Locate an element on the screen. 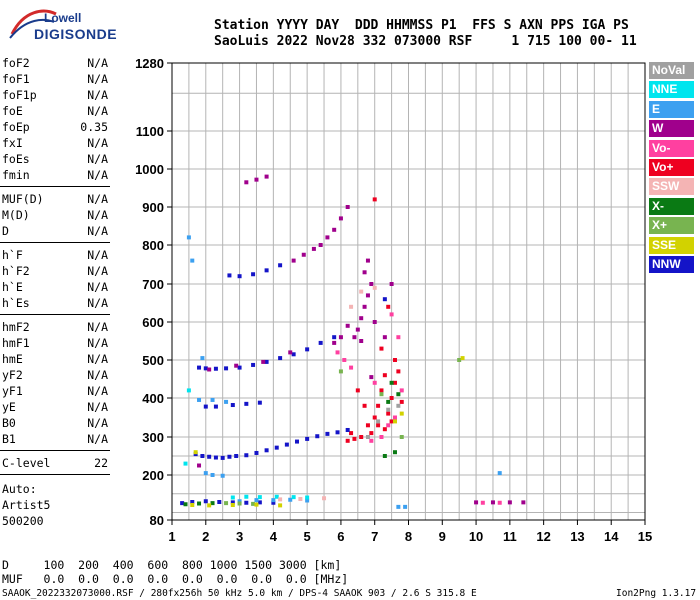 The width and height of the screenshot is (700, 600). y-tick-label: 1000 is located at coordinates (149, 169).